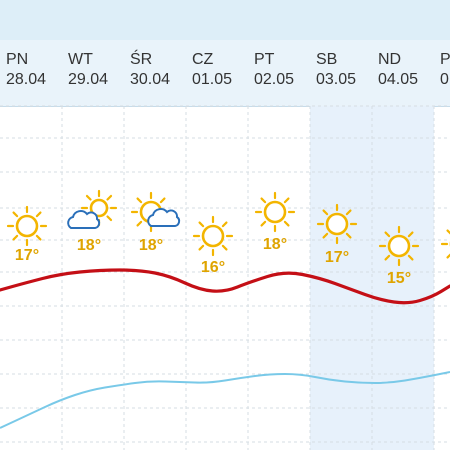 The image size is (450, 450). Describe the element at coordinates (161, 70) in the screenshot. I see `day-header-2: ŚR 30.04` at that location.